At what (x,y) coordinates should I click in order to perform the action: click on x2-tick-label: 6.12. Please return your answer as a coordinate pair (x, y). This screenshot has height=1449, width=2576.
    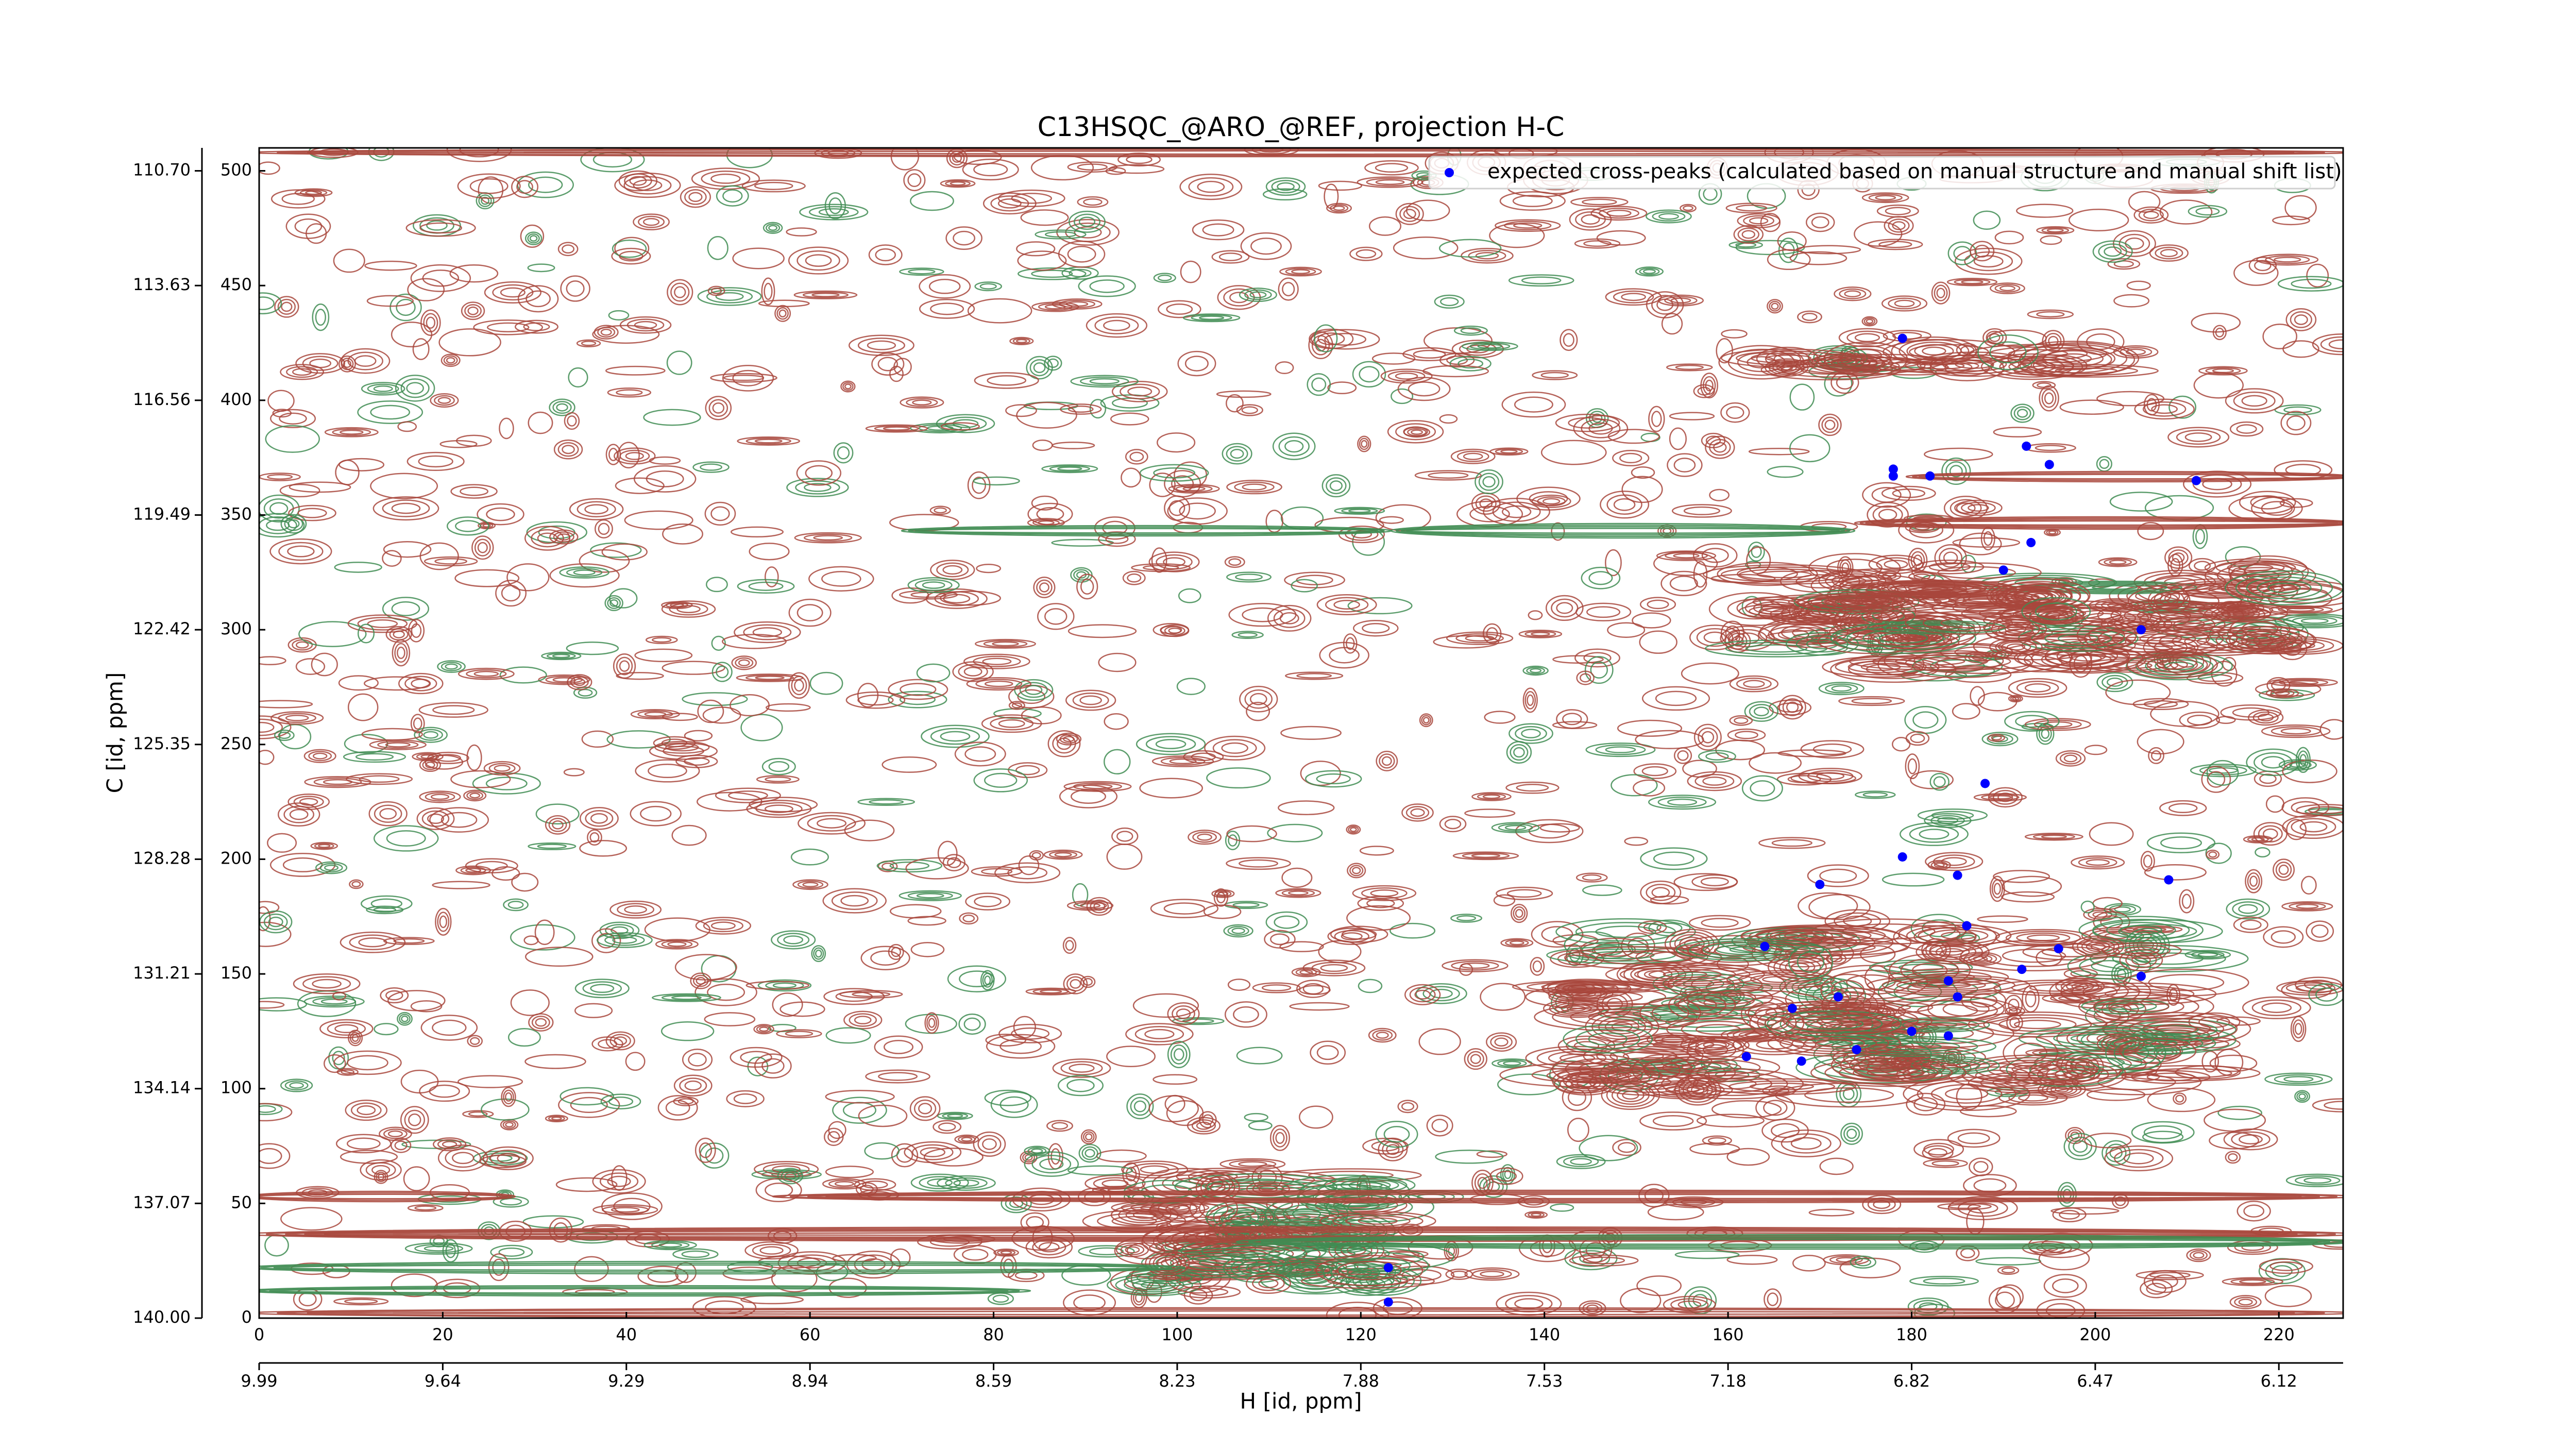
    Looking at the image, I should click on (2279, 1381).